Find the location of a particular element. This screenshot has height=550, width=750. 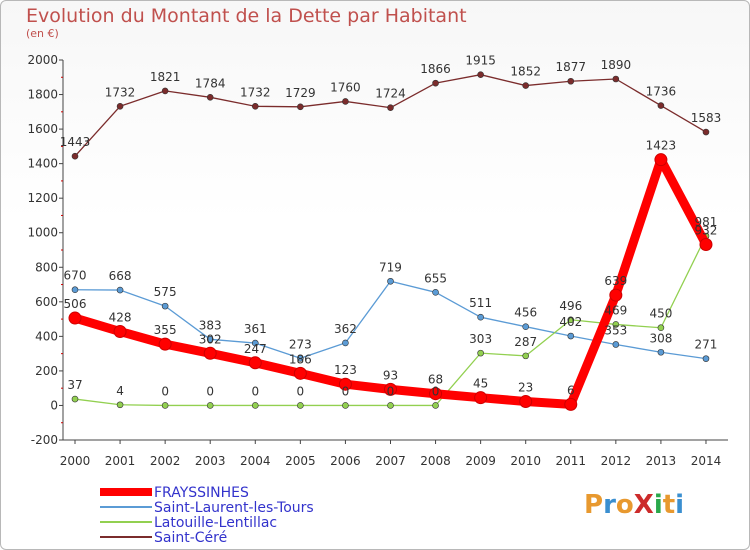

data-label: 496 is located at coordinates (570, 306).